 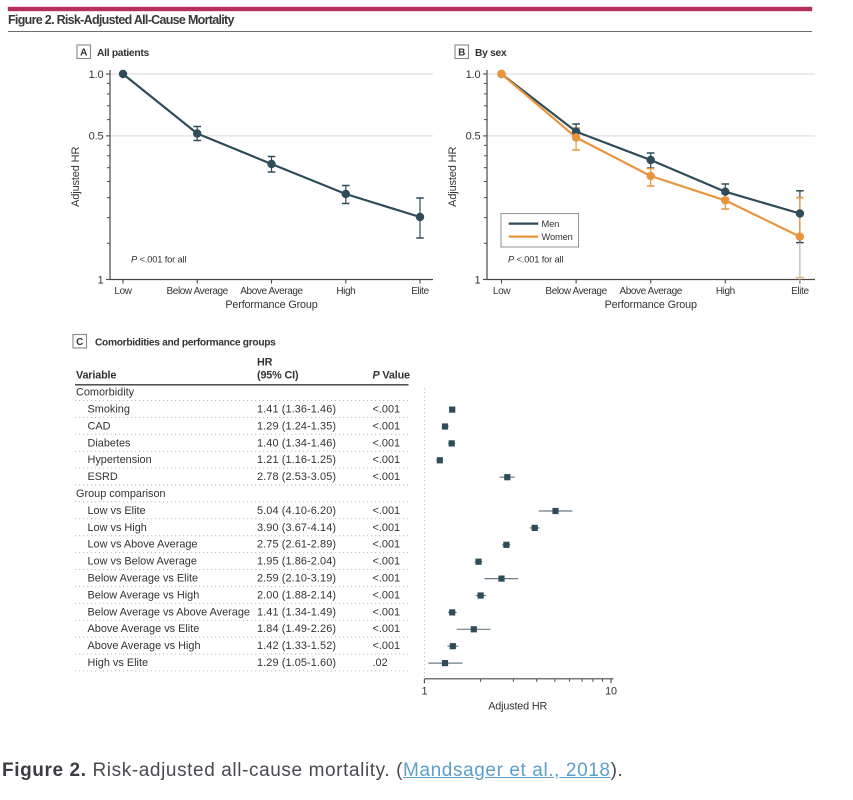 I want to click on svg-text: 1.40 (1.34-1.46), so click(x=296, y=443).